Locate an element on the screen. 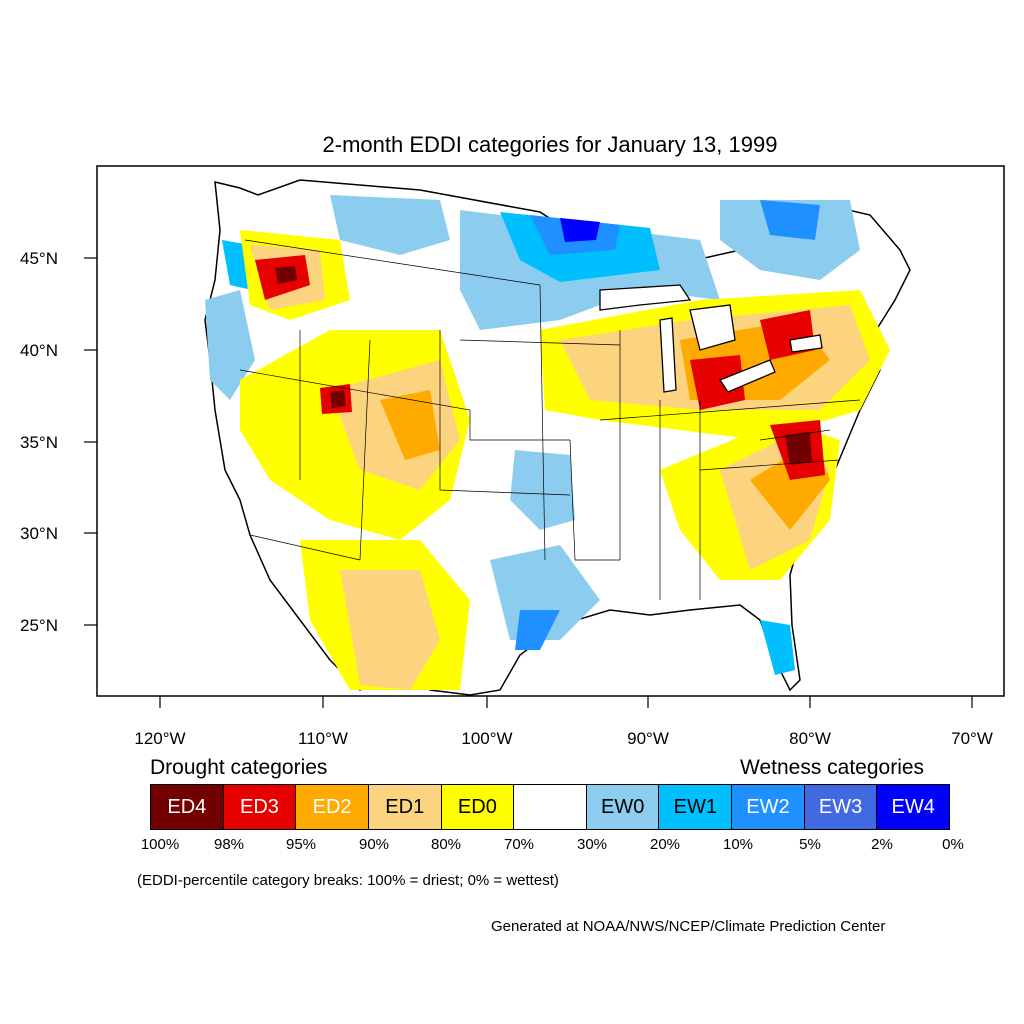 This screenshot has width=1024, height=1024. legend-break-label: 2% is located at coordinates (882, 844).